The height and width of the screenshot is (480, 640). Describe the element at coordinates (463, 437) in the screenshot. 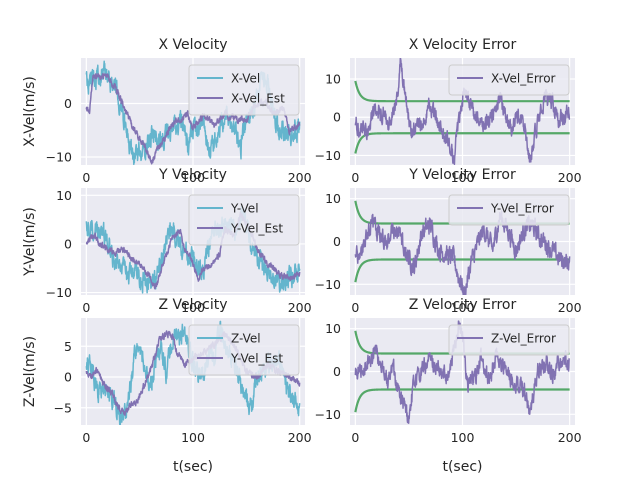

I see `zerr-x-tick-label: 100` at that location.